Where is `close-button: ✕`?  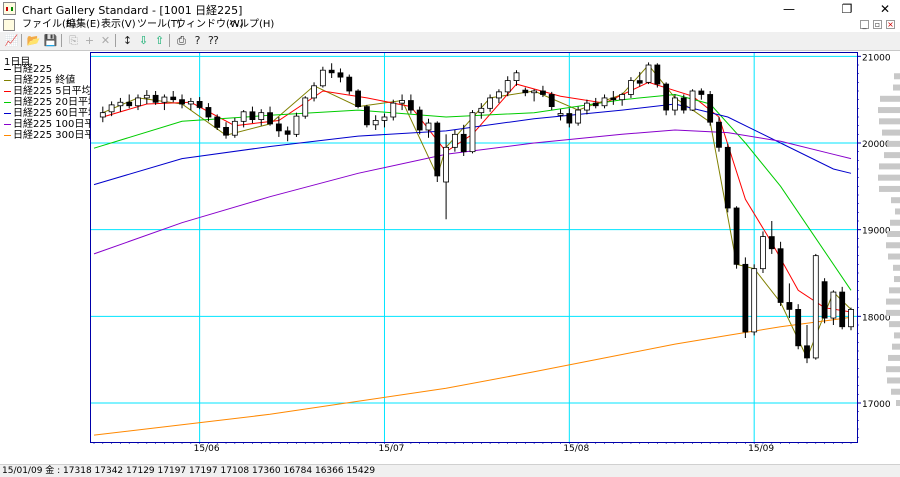
close-button: ✕ is located at coordinates (885, 9).